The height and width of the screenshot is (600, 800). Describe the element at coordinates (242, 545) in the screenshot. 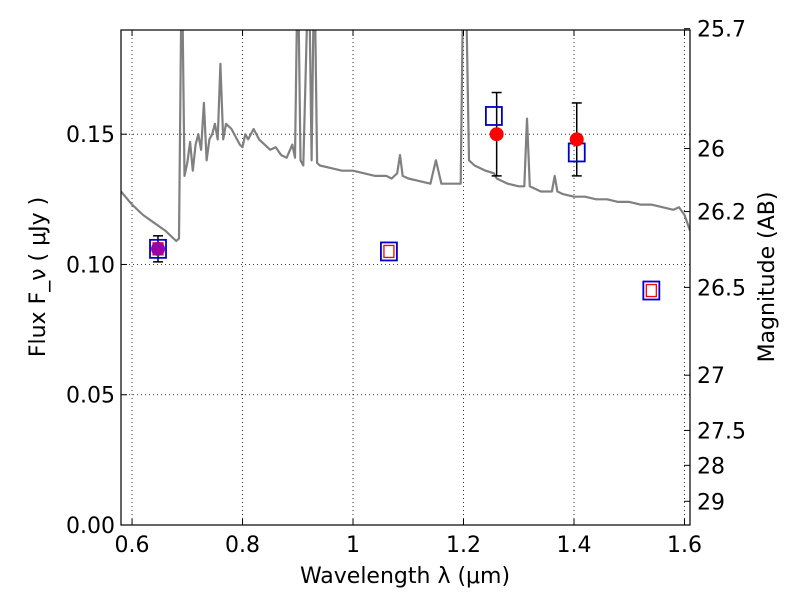

I see `x-tick-label: 0.8` at that location.